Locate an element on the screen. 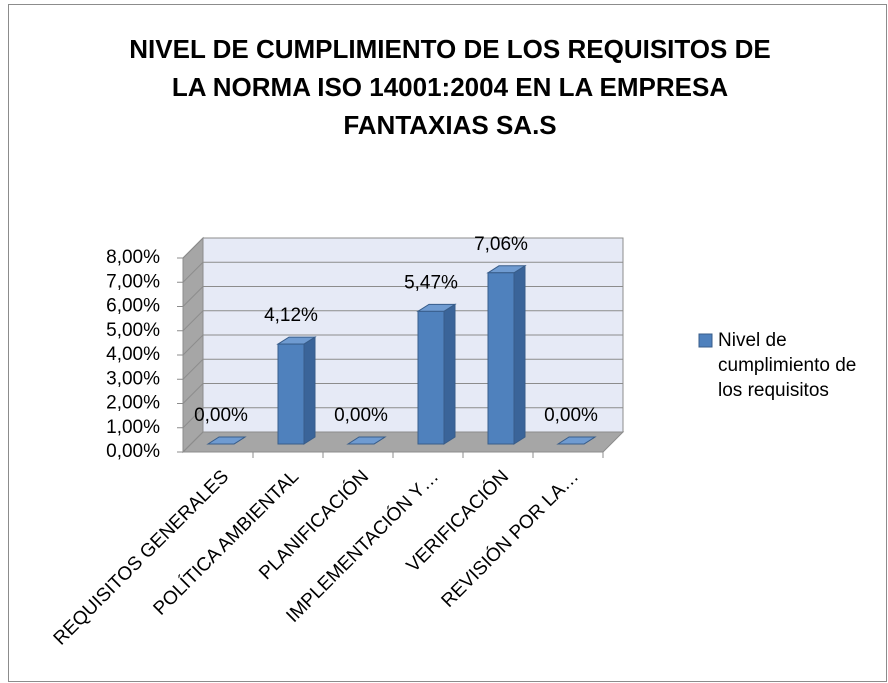 The height and width of the screenshot is (683, 888). y-tick-label: 3,00% is located at coordinates (133, 378).